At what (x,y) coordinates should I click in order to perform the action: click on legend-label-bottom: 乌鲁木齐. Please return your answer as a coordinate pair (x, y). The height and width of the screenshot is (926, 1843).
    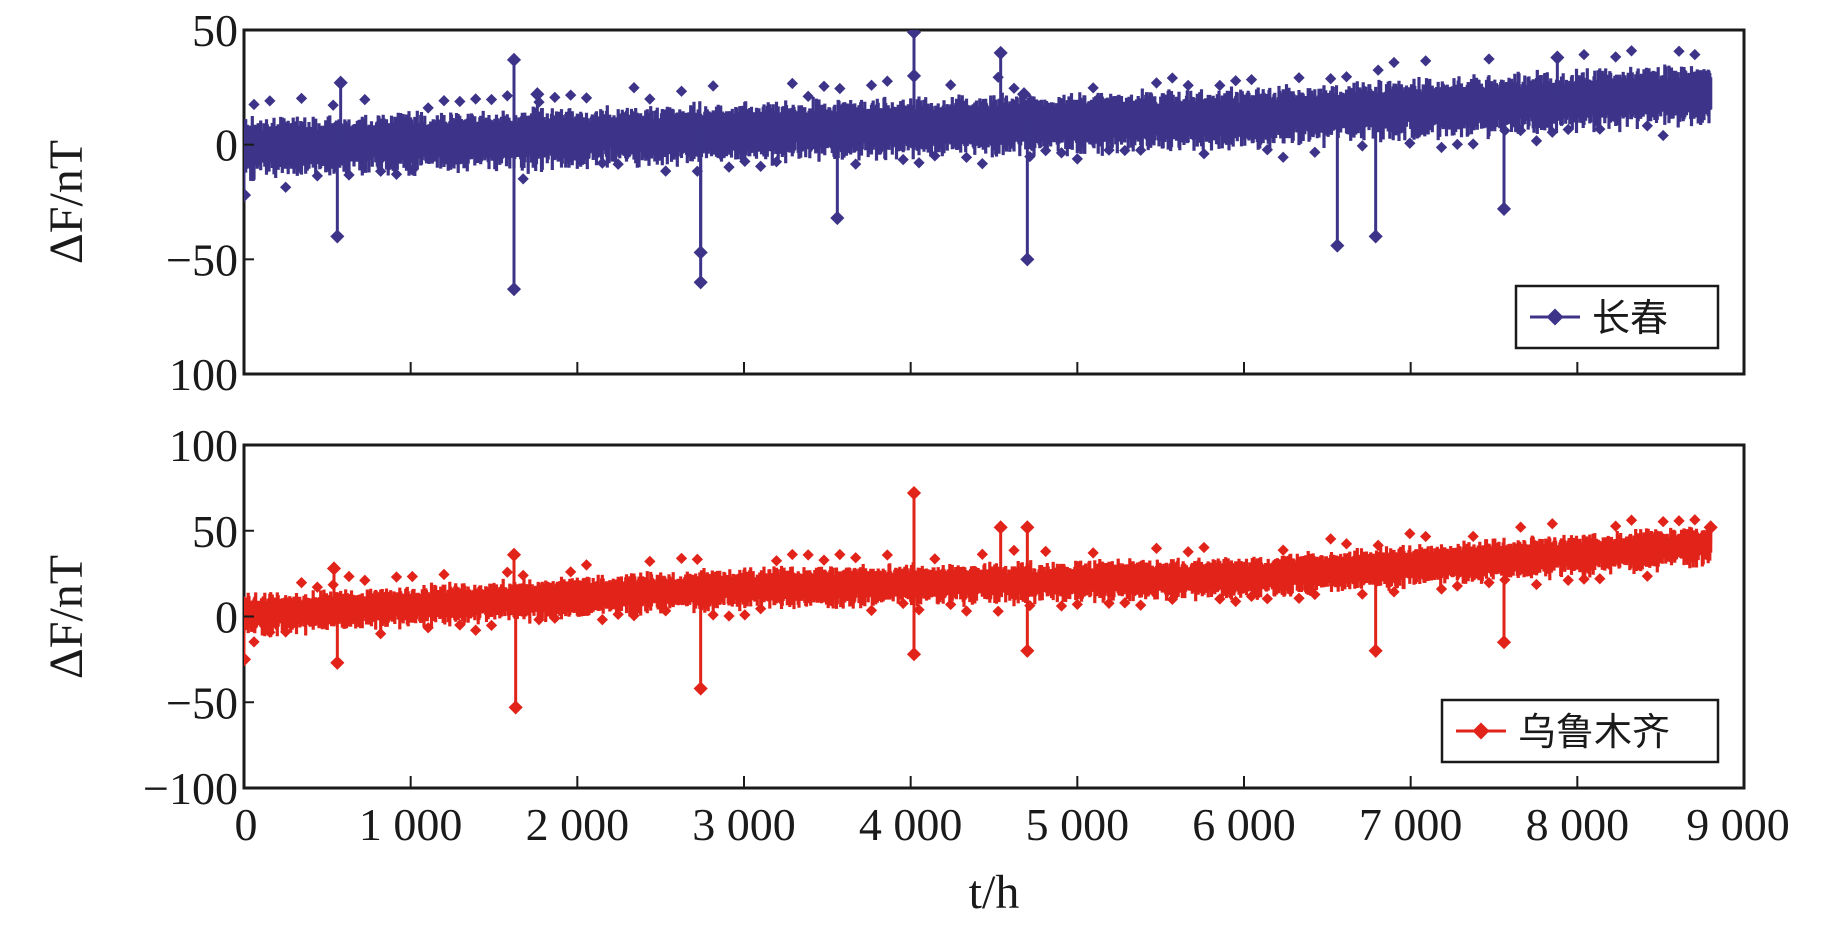
    Looking at the image, I should click on (1594, 732).